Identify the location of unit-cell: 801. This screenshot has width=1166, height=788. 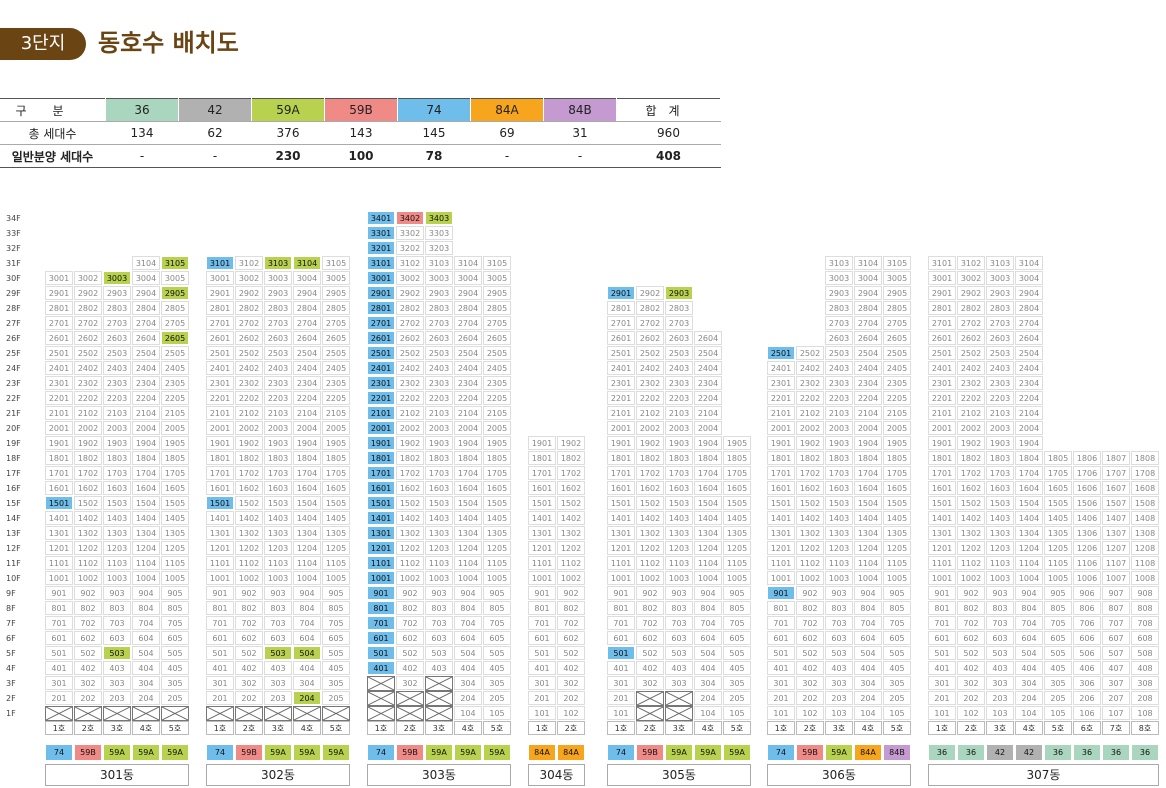
(381, 608).